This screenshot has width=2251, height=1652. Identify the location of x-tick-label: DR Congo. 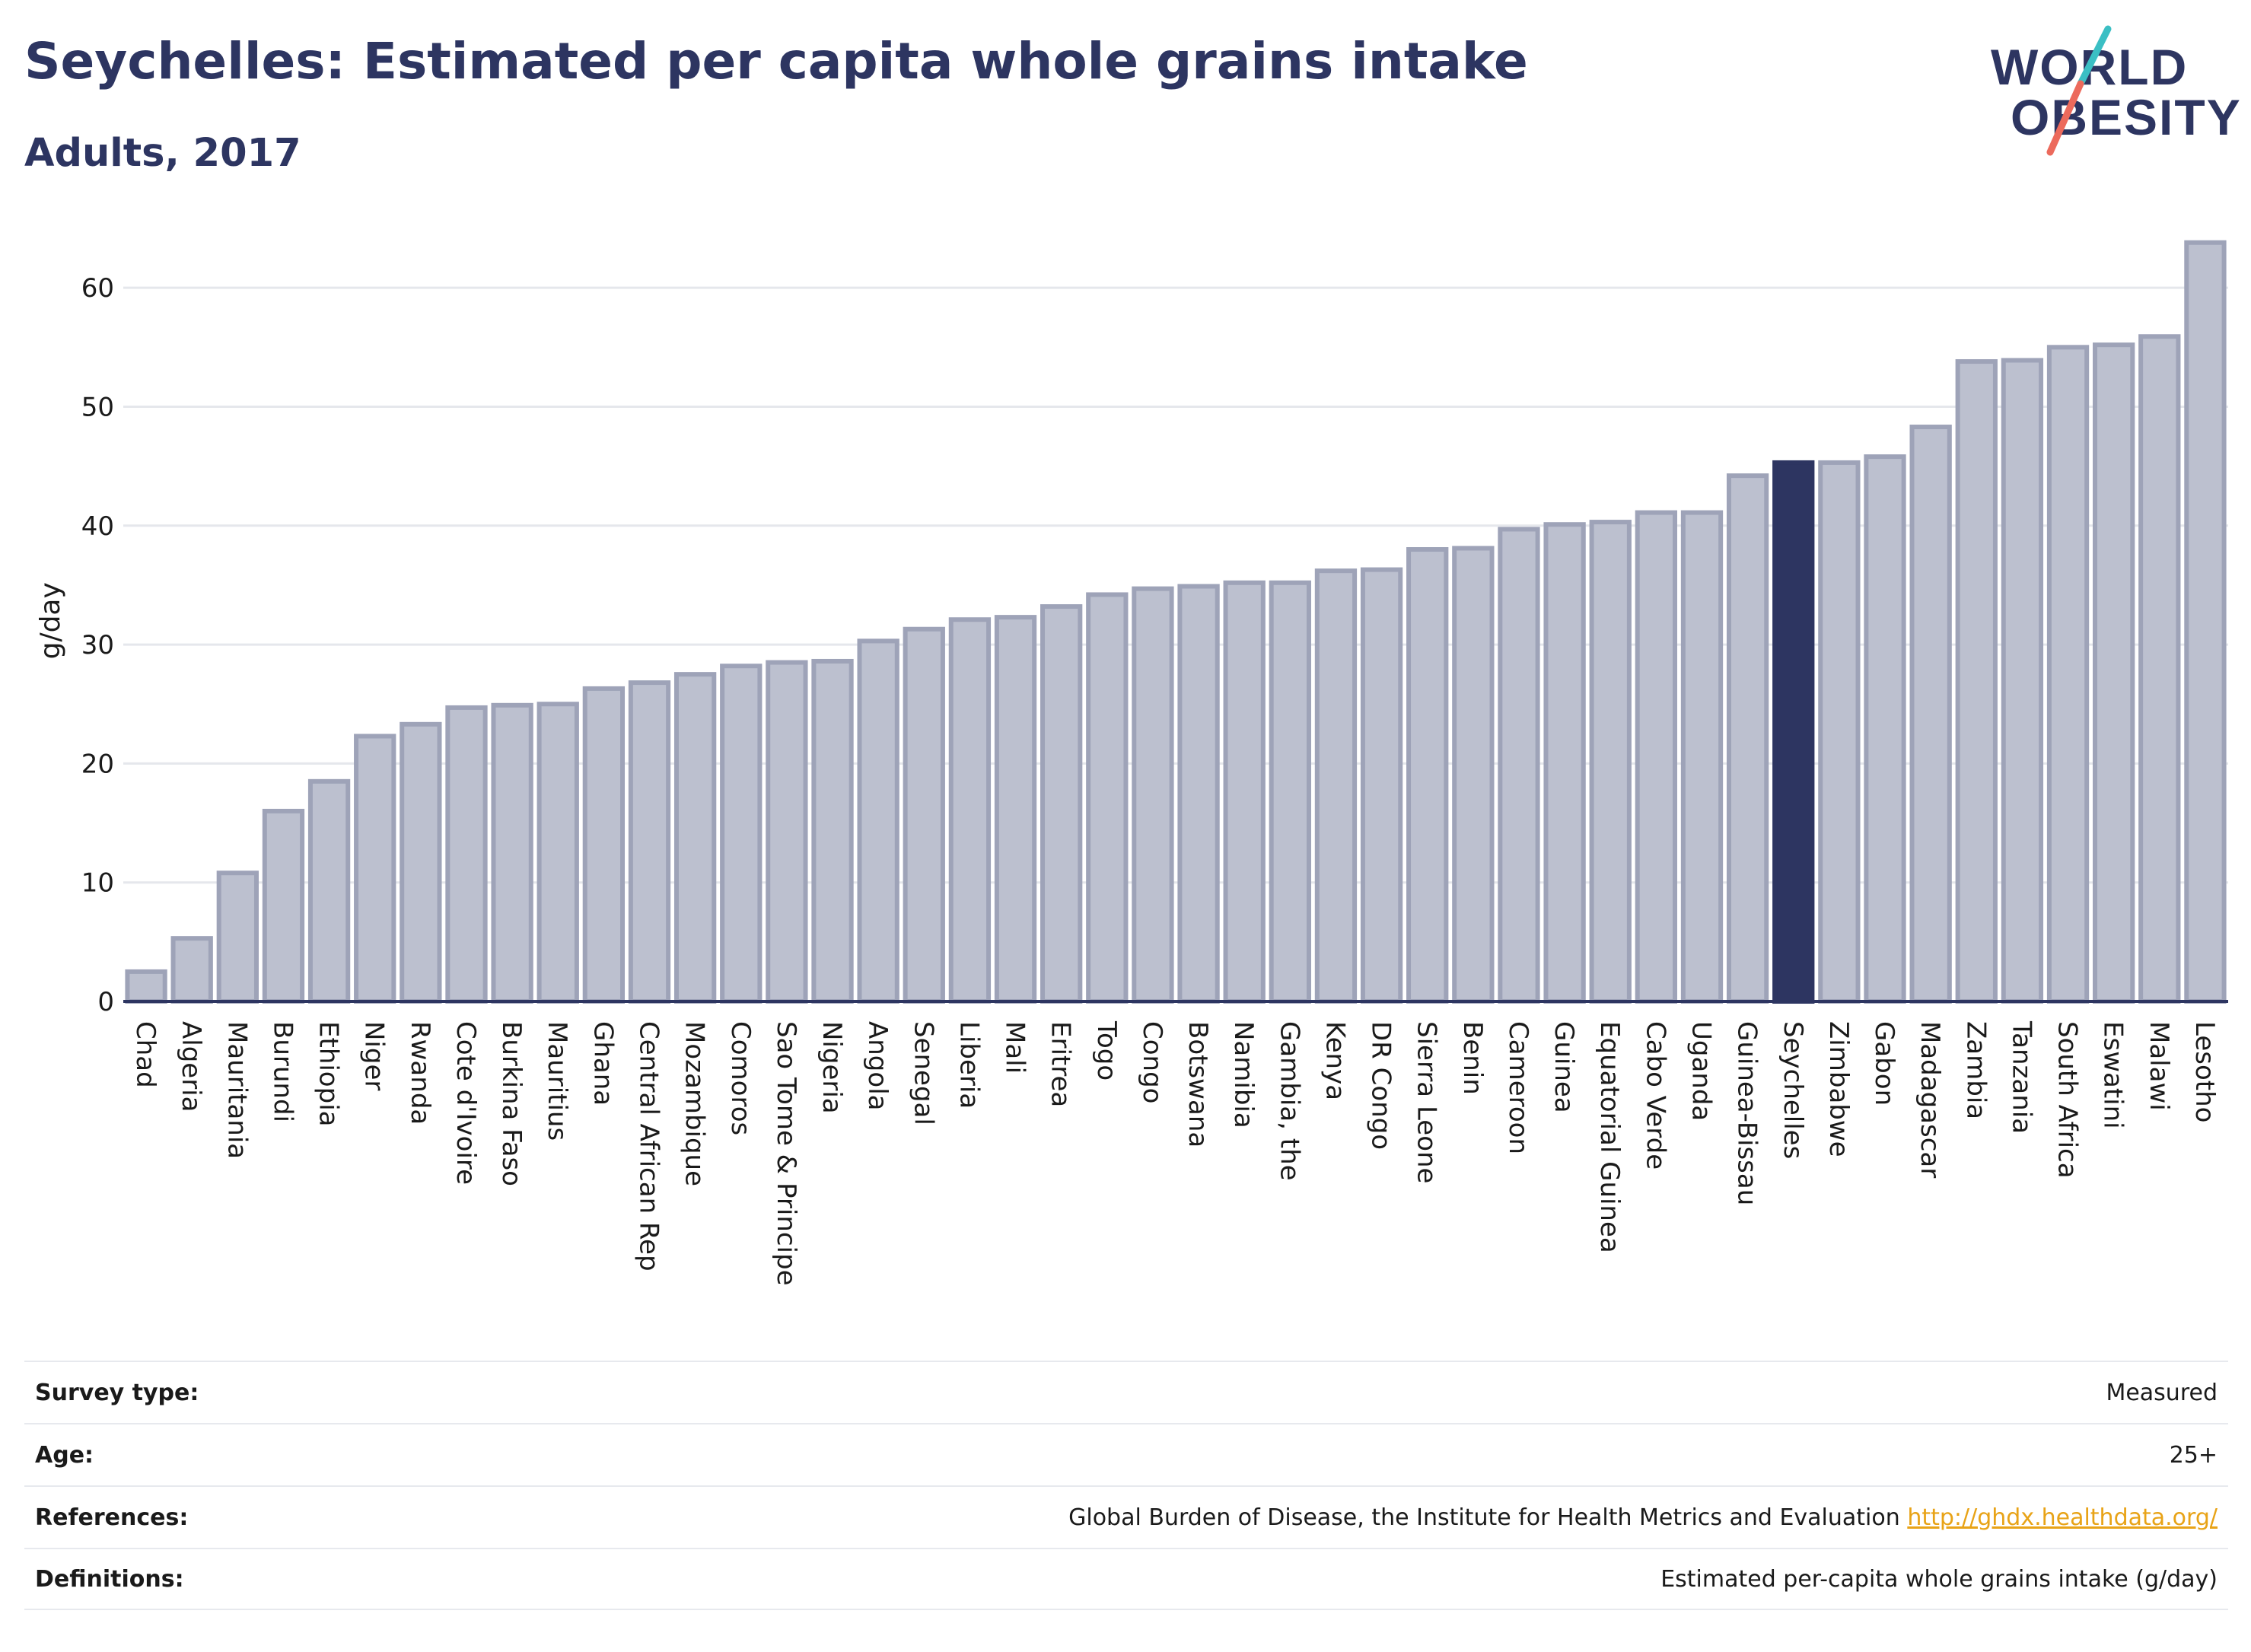
(1381, 1085).